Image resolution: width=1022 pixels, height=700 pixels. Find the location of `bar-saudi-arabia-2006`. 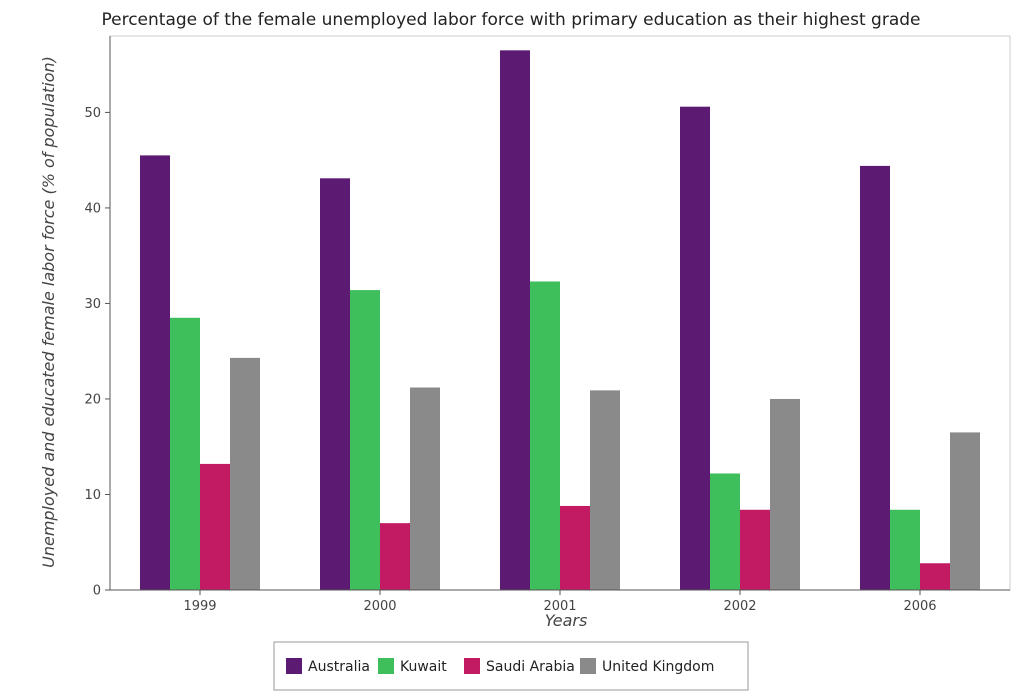

bar-saudi-arabia-2006 is located at coordinates (935, 576).